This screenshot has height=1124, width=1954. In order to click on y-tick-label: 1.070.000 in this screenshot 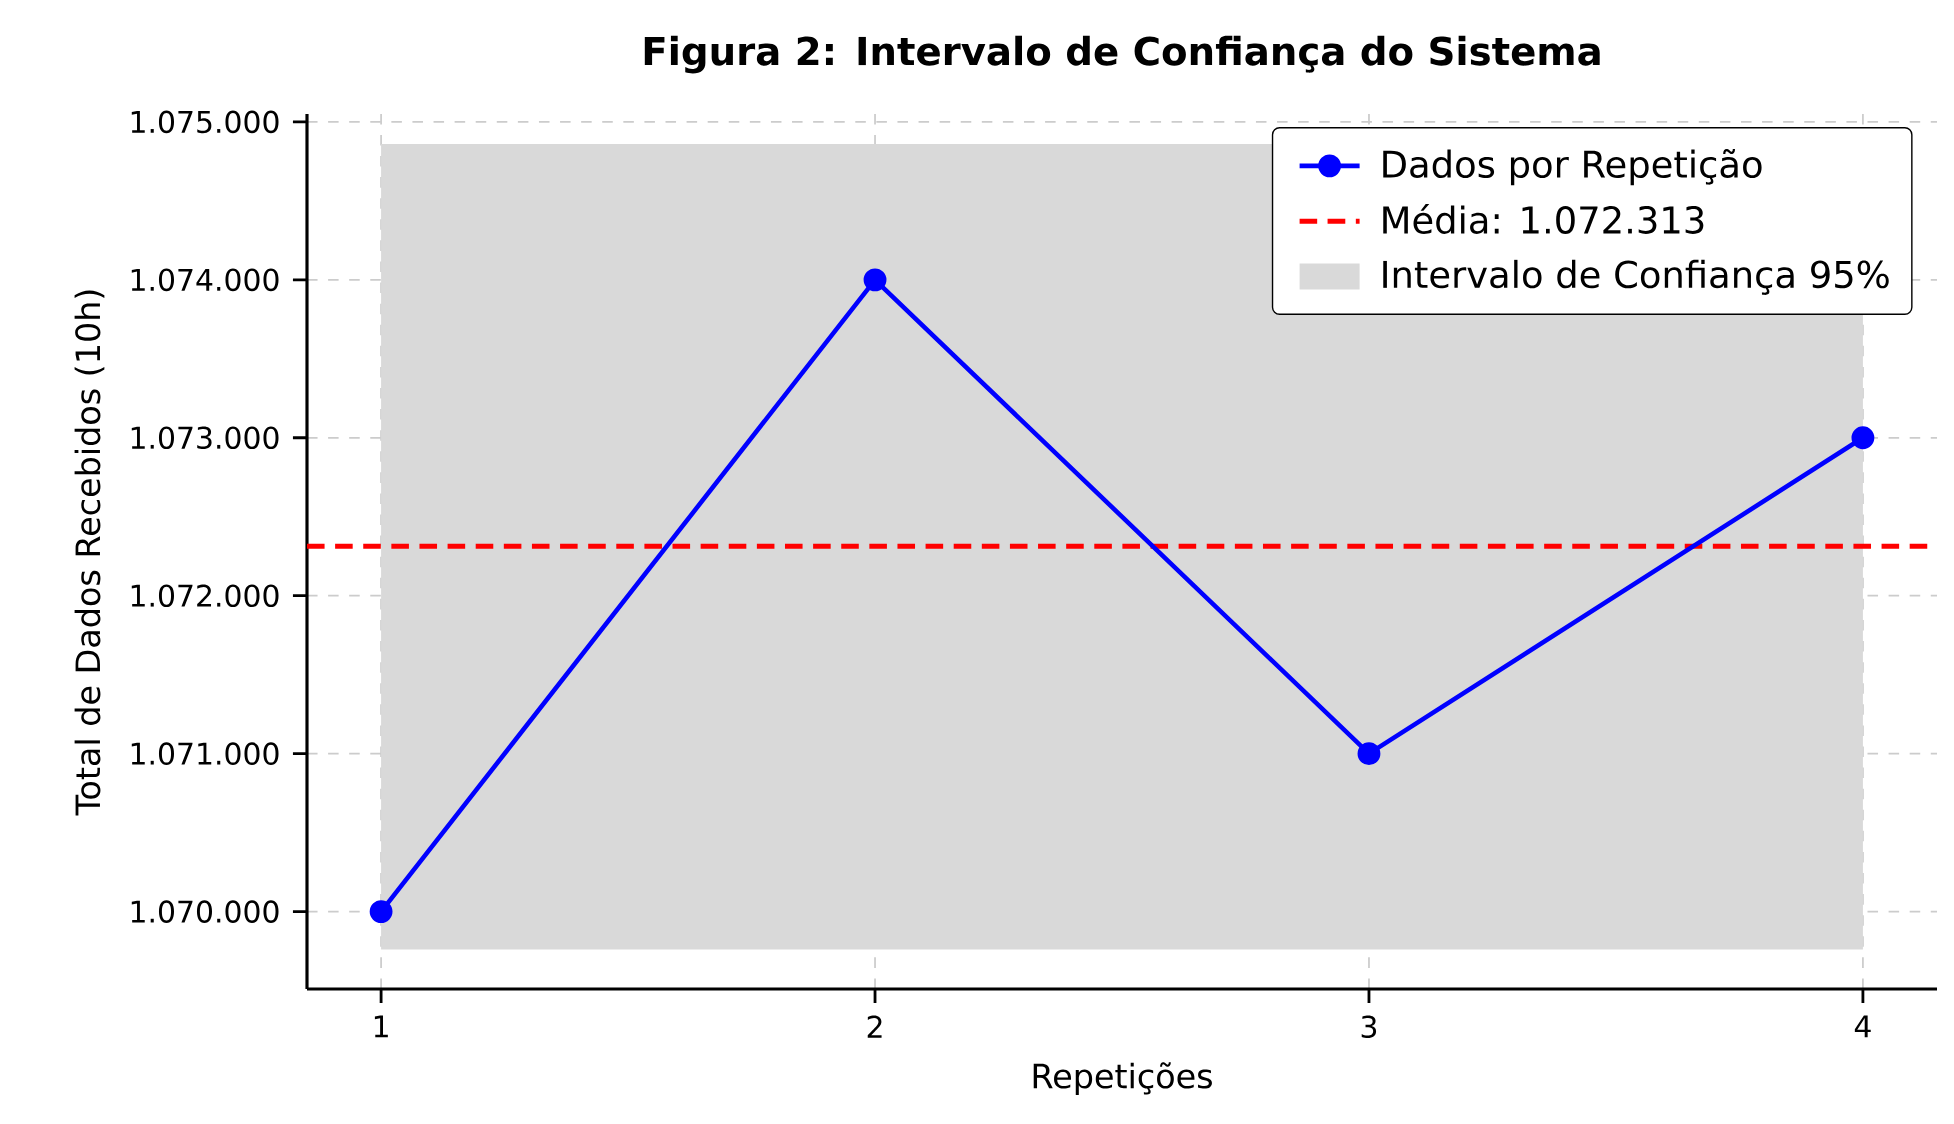, I will do `click(205, 911)`.